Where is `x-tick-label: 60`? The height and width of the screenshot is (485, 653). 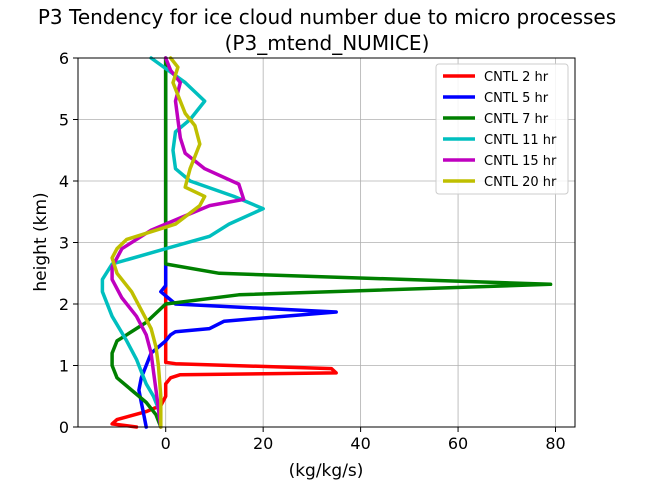
x-tick-label: 60 is located at coordinates (458, 443).